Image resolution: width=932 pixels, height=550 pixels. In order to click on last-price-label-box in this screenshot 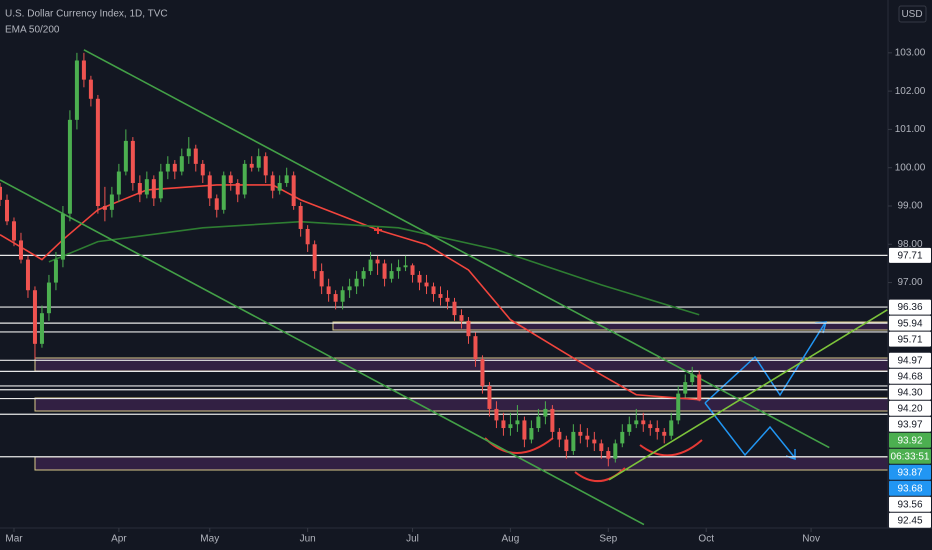, I will do `click(910, 440)`.